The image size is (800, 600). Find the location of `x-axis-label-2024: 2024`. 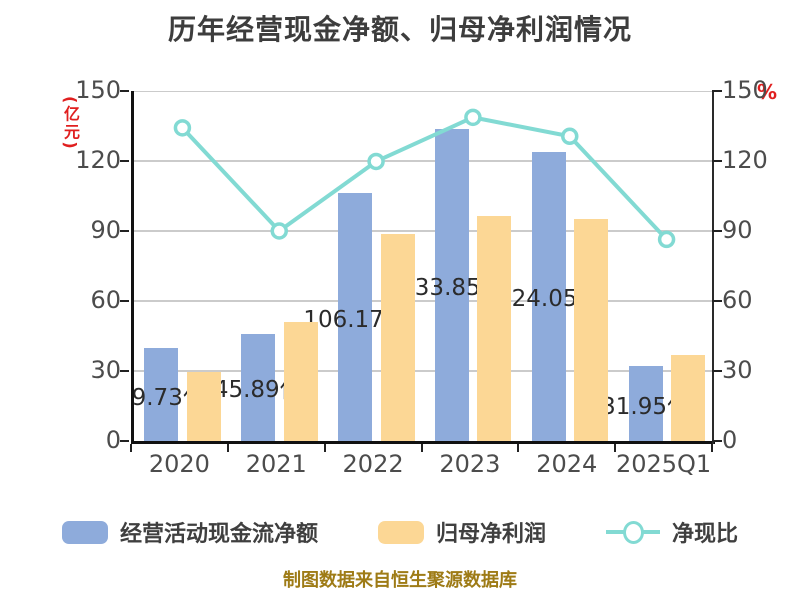

x-axis-label-2024: 2024 is located at coordinates (567, 464).